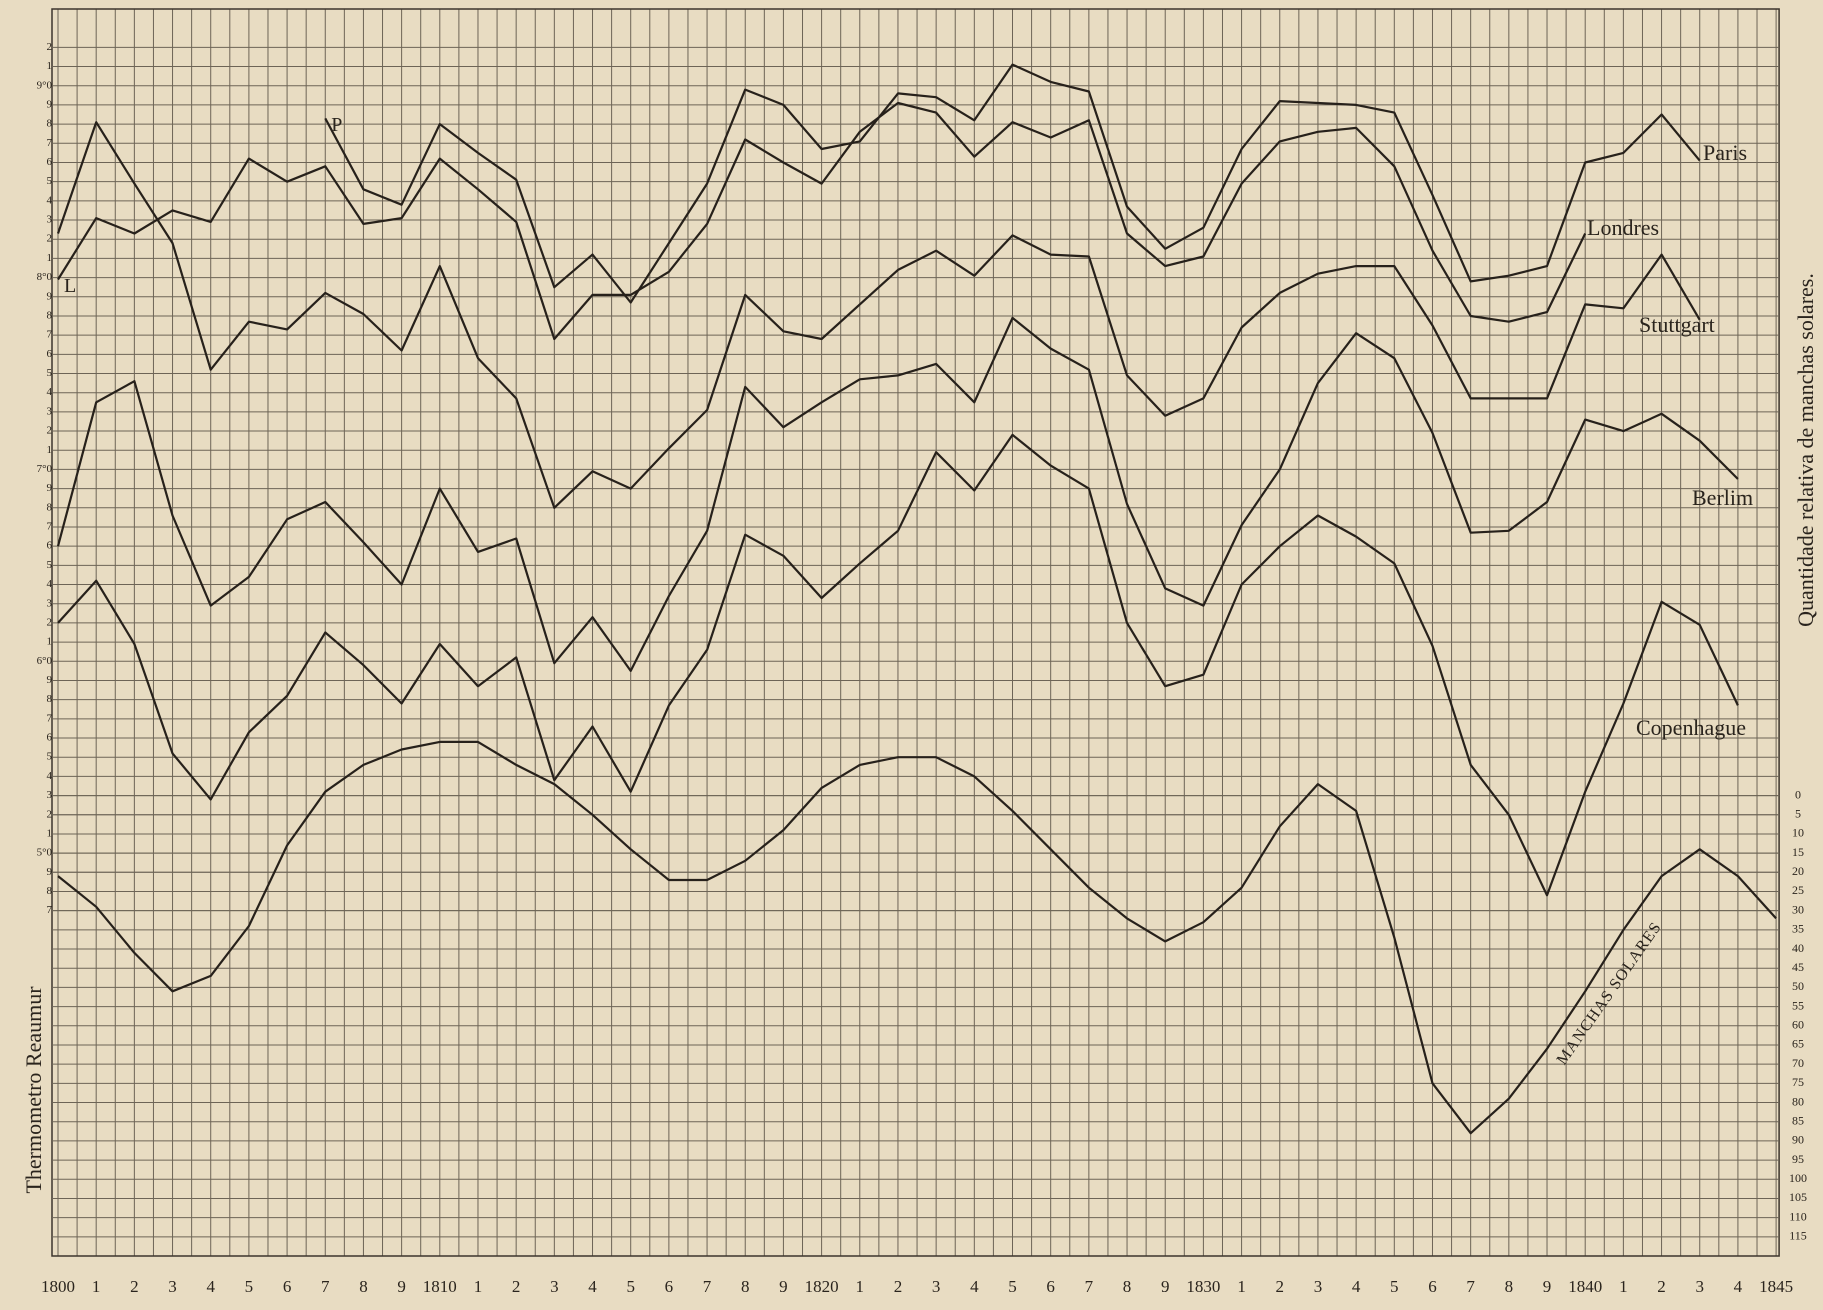 The height and width of the screenshot is (1310, 1823). I want to click on series-start-label: L, so click(70, 286).